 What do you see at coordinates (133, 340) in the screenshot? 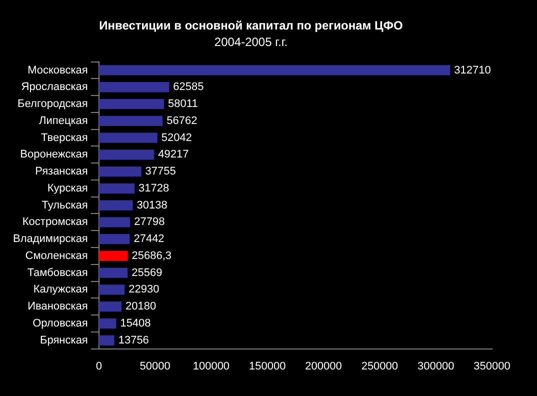
I see `data-label: 13756` at bounding box center [133, 340].